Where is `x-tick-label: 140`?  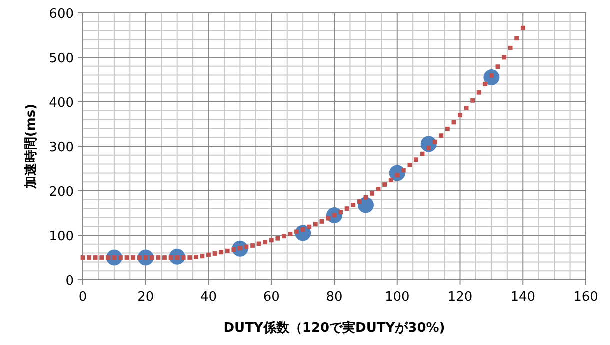
x-tick-label: 140 is located at coordinates (523, 297).